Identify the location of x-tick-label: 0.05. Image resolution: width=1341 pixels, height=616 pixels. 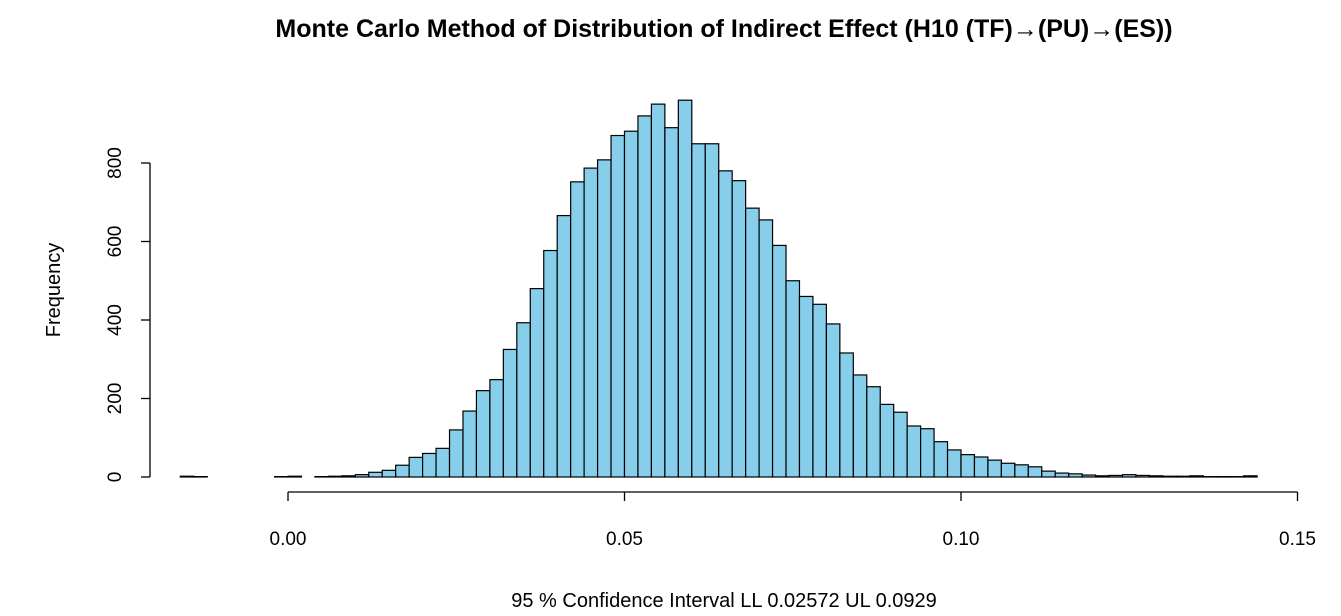
(624, 539).